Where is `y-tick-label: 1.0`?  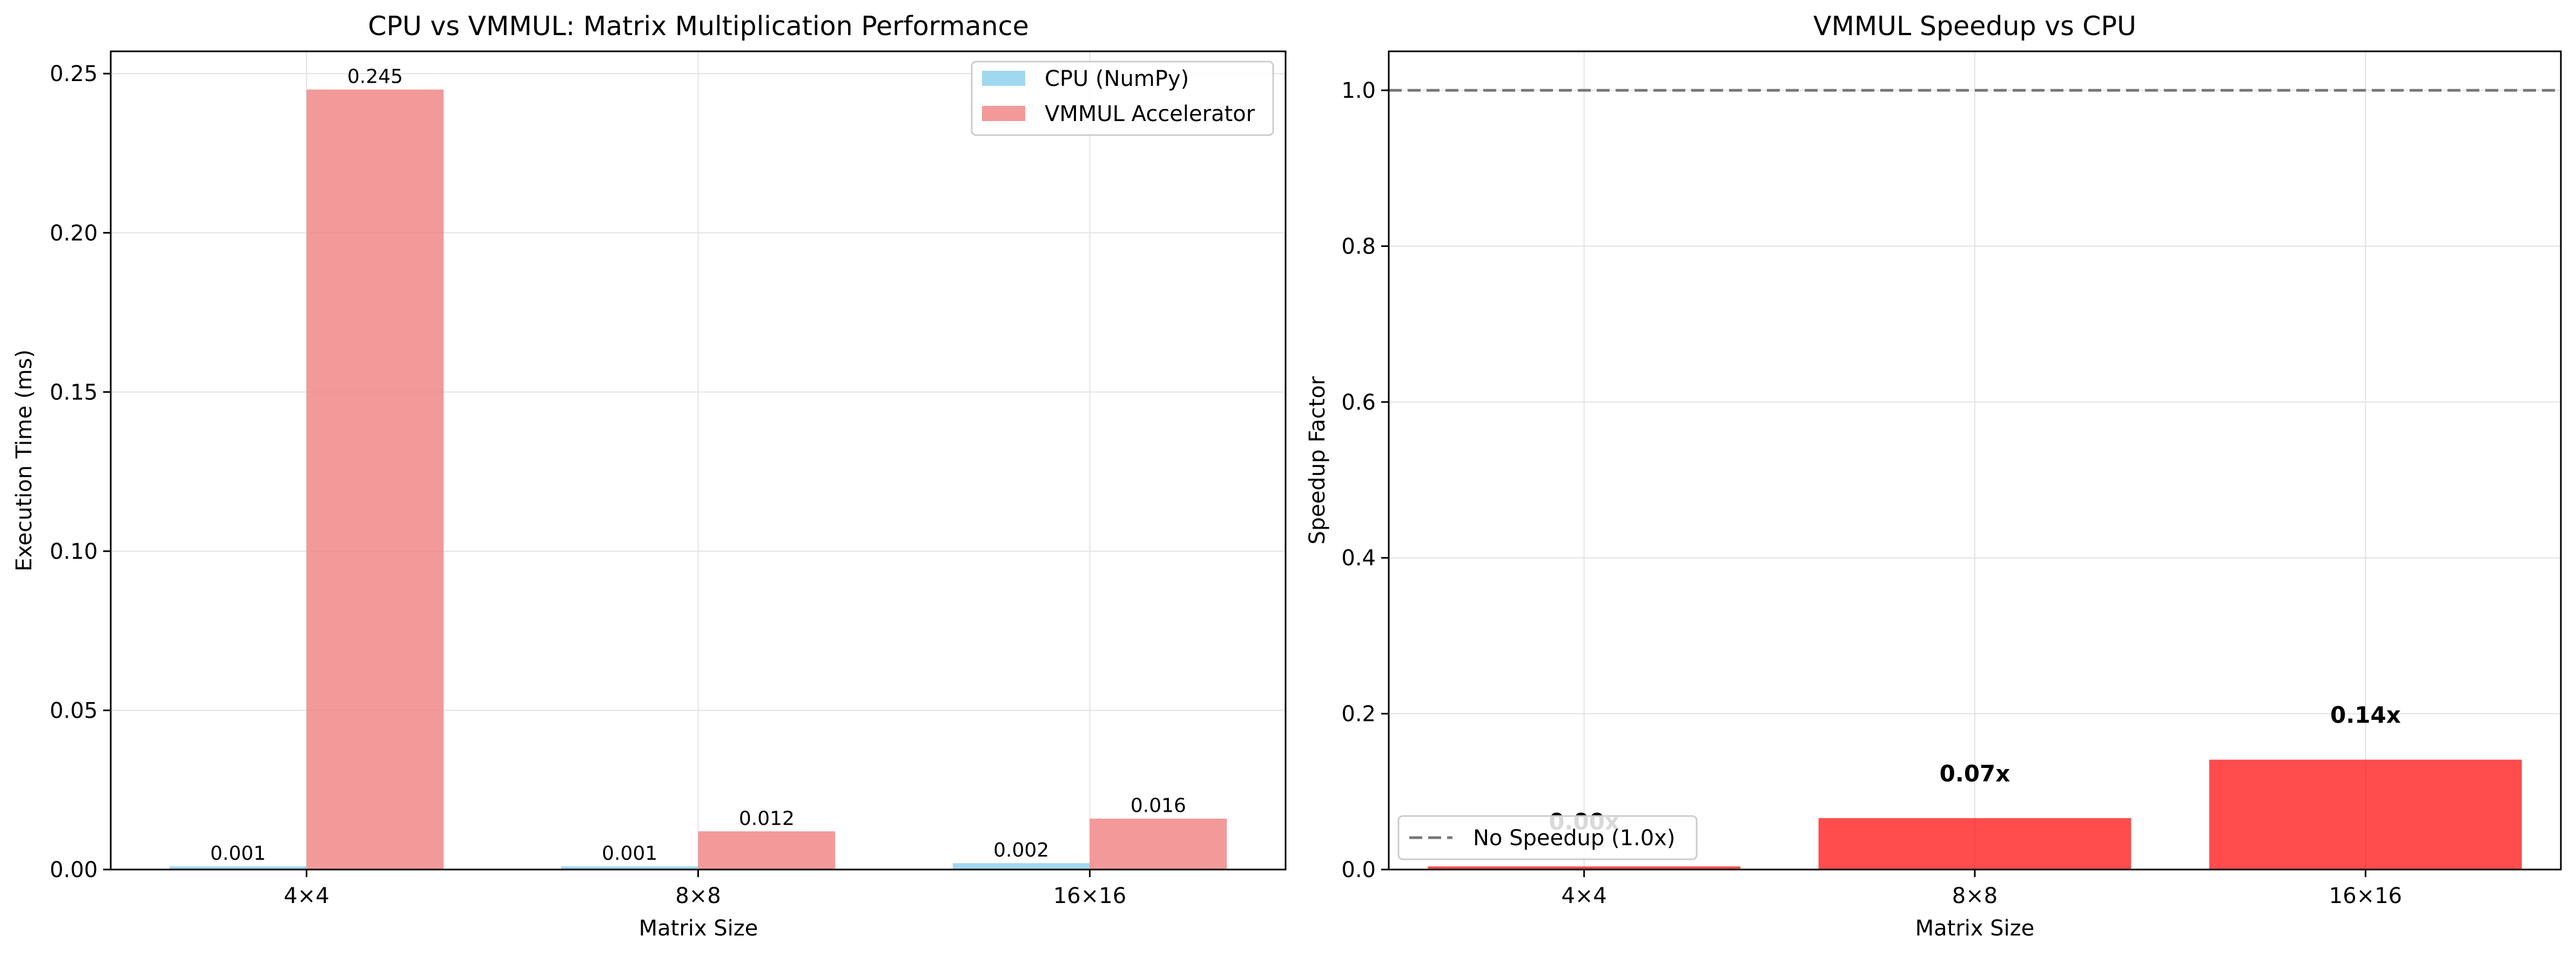
y-tick-label: 1.0 is located at coordinates (1358, 90).